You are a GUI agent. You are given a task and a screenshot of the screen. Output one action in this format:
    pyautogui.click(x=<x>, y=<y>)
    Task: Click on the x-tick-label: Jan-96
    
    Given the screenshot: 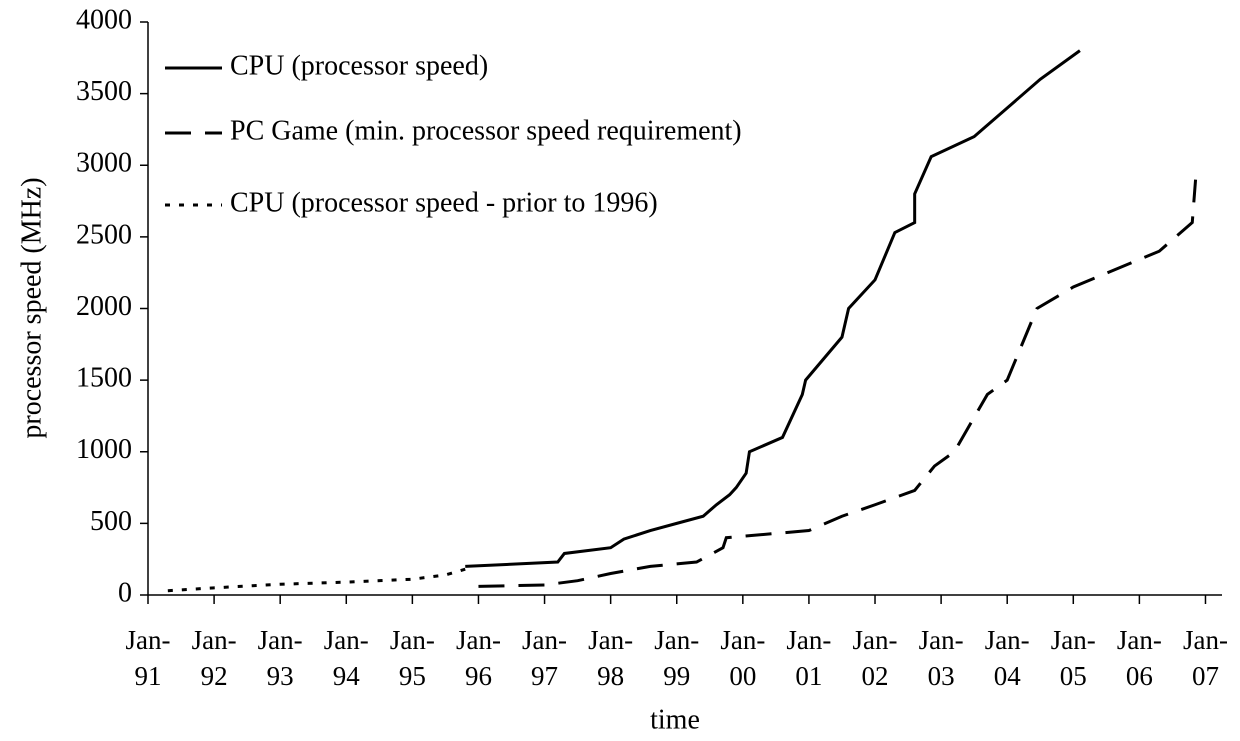 What is the action you would take?
    pyautogui.click(x=478, y=658)
    